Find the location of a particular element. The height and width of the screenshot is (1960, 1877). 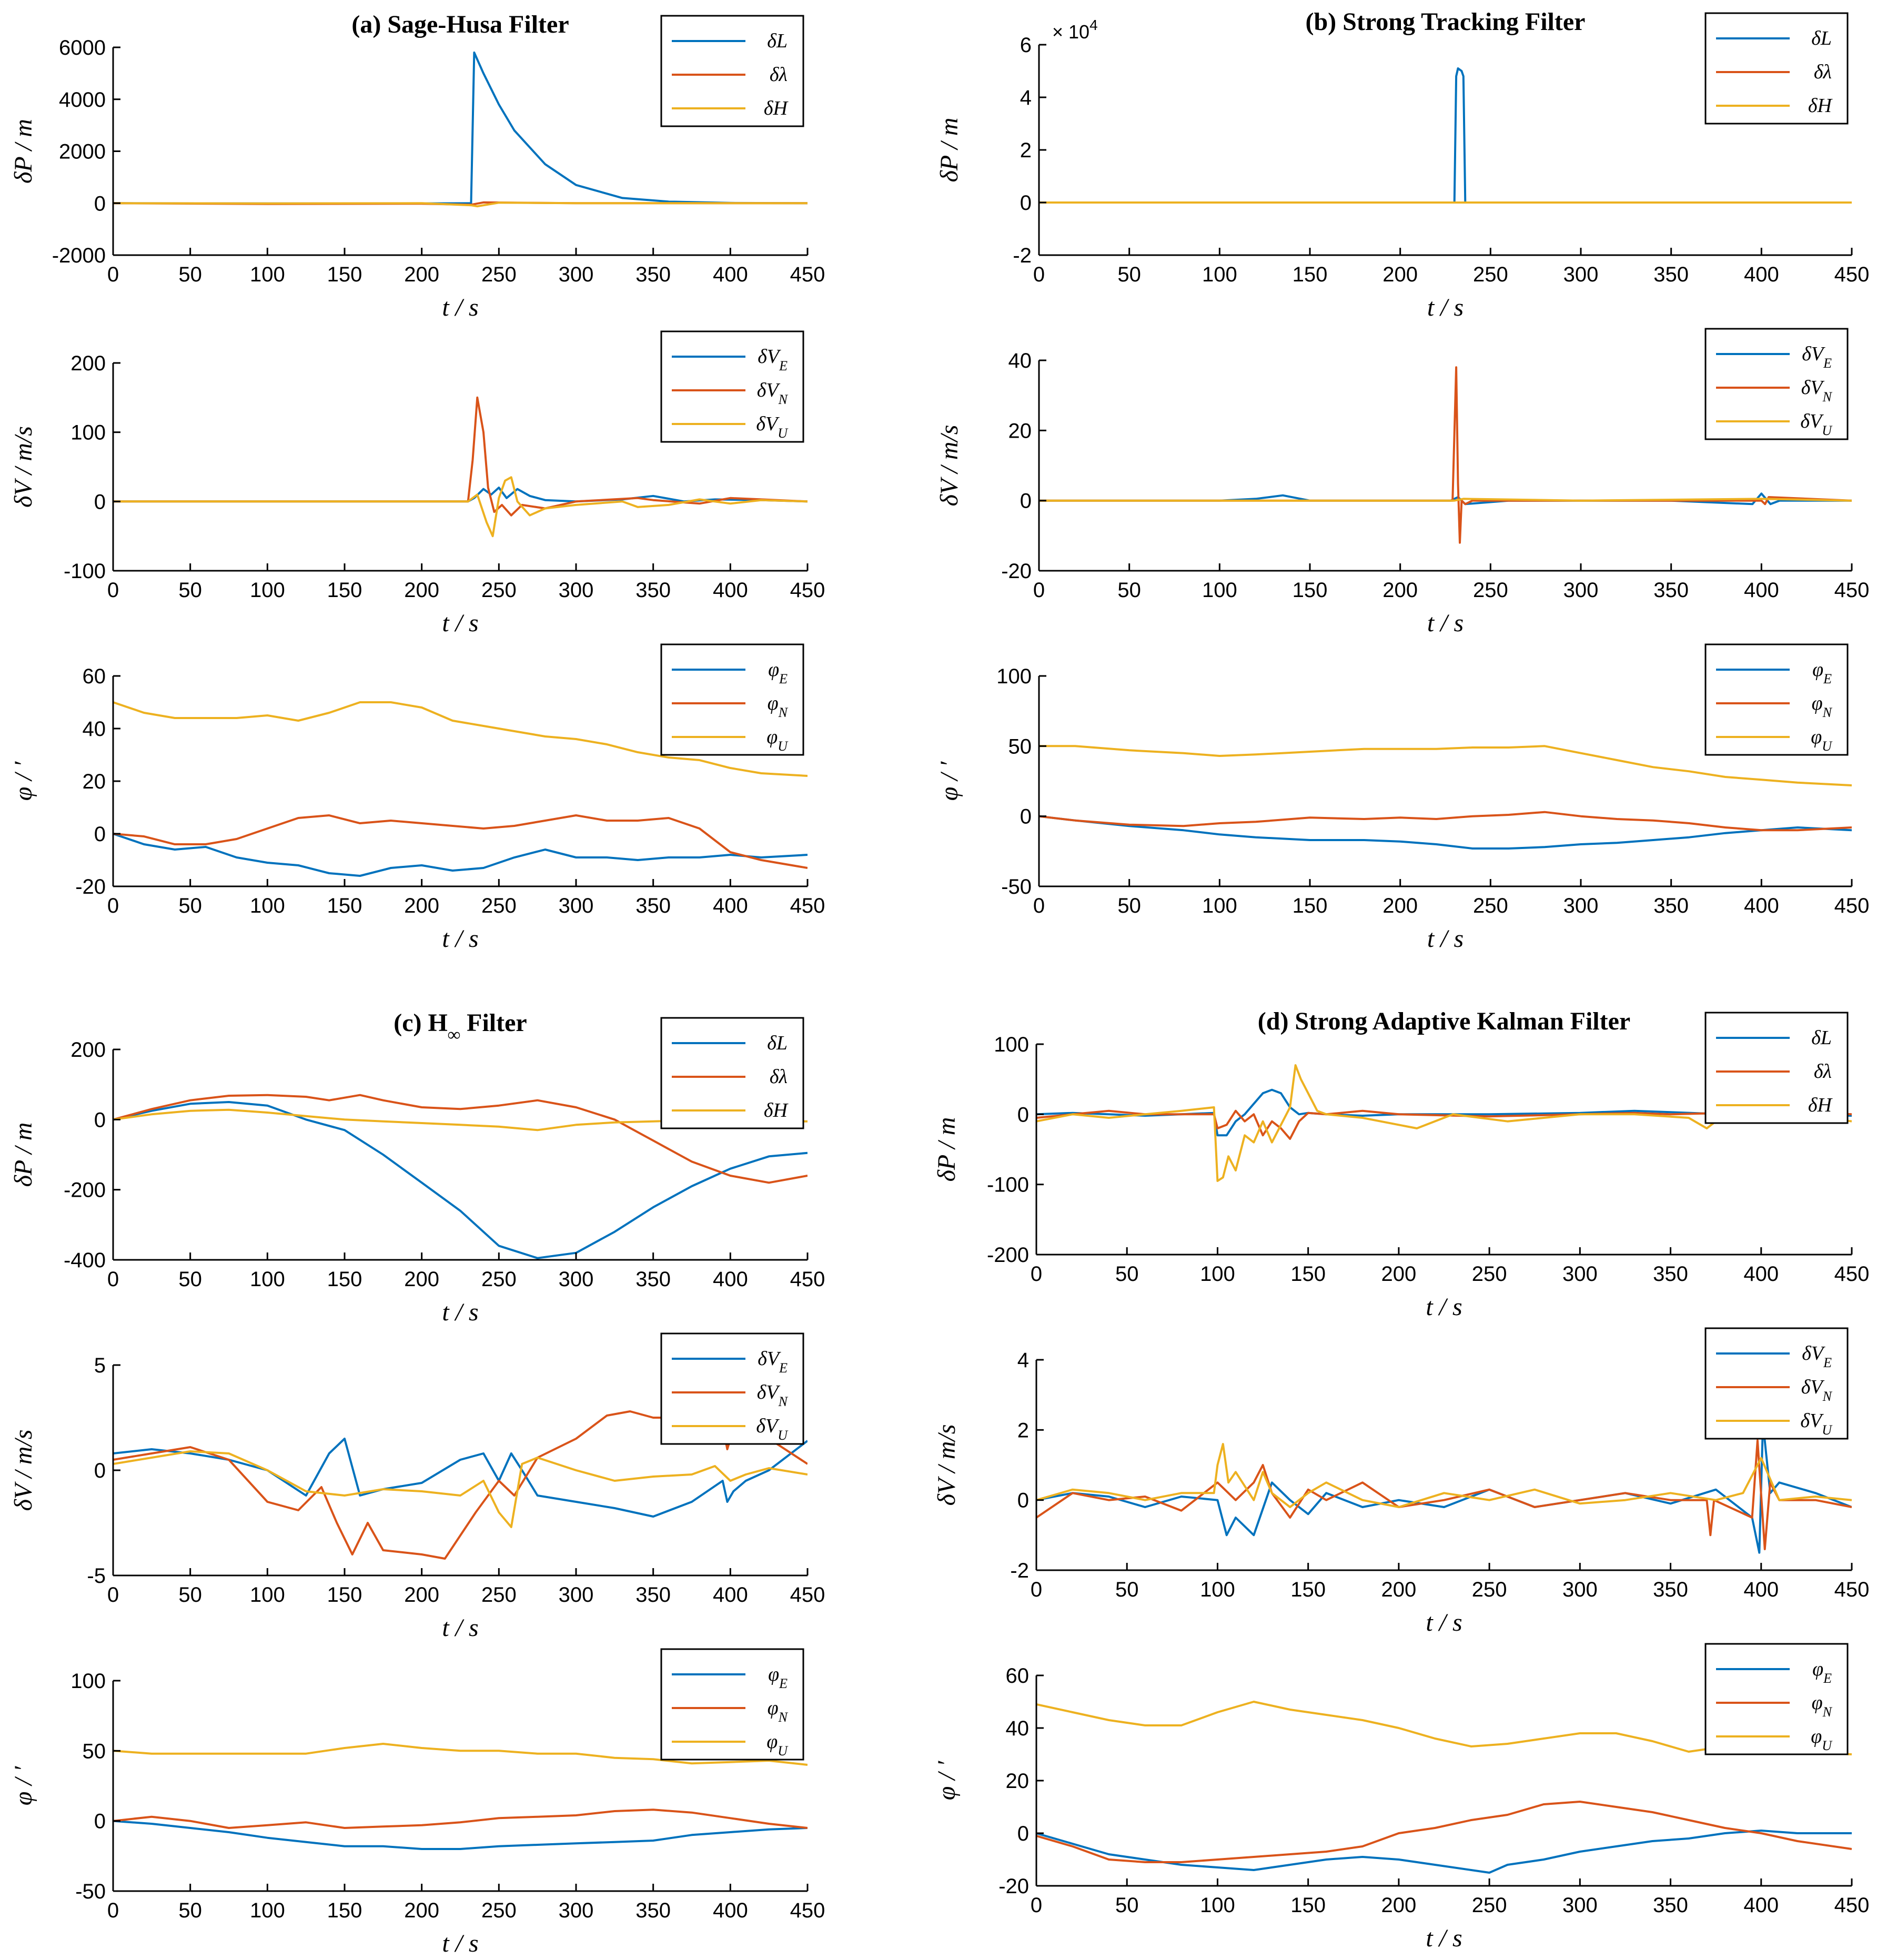

y-tick-label: -100 is located at coordinates (1008, 1185).